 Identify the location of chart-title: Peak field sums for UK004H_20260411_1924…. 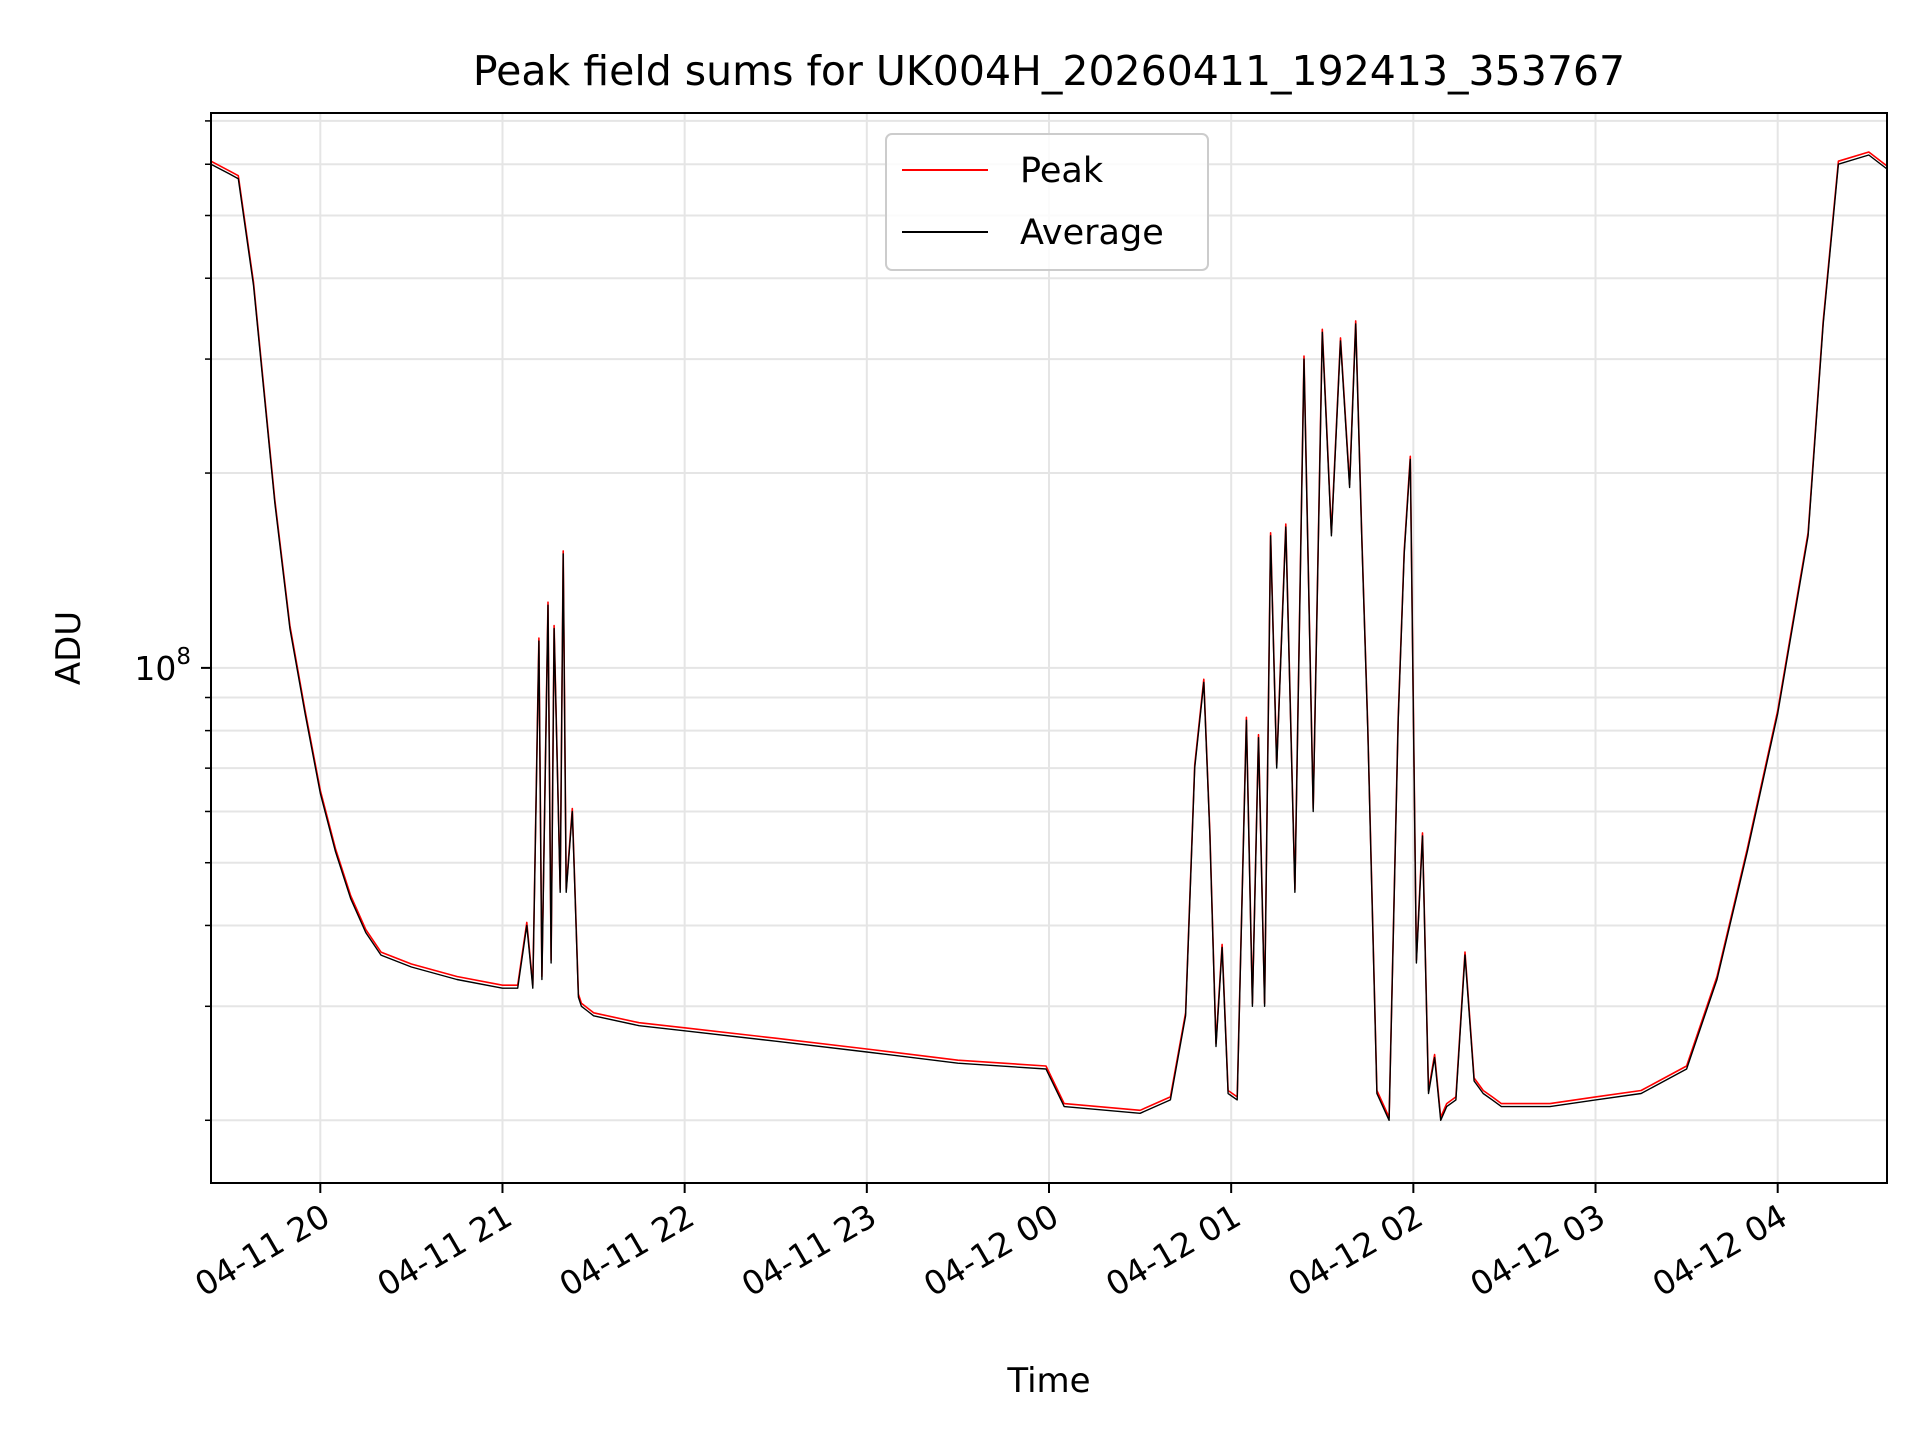
(1049, 71).